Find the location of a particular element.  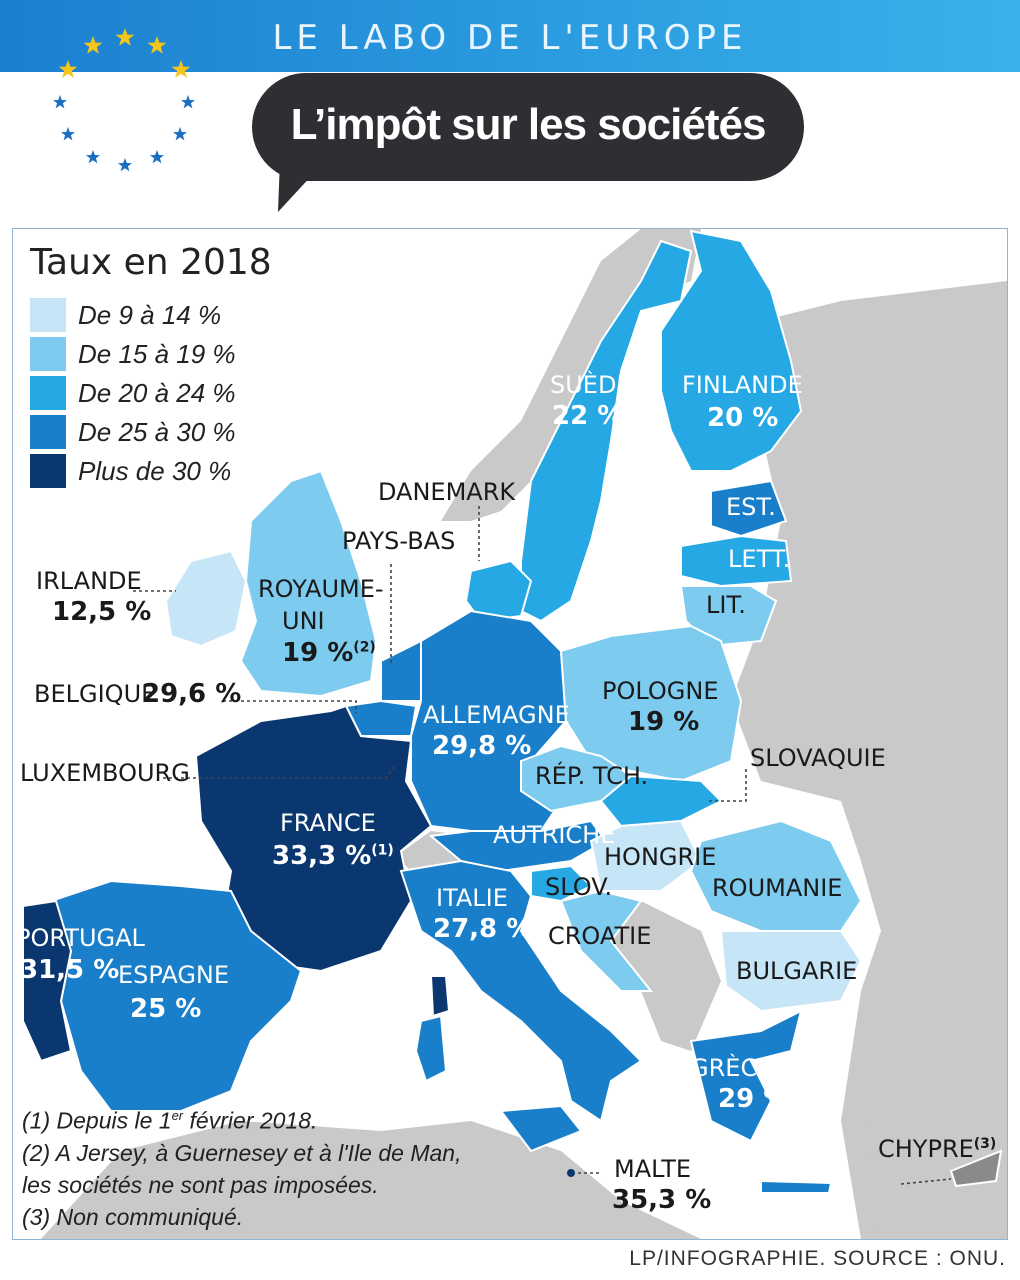

label-pologne-name: POLOGNE is located at coordinates (660, 691).